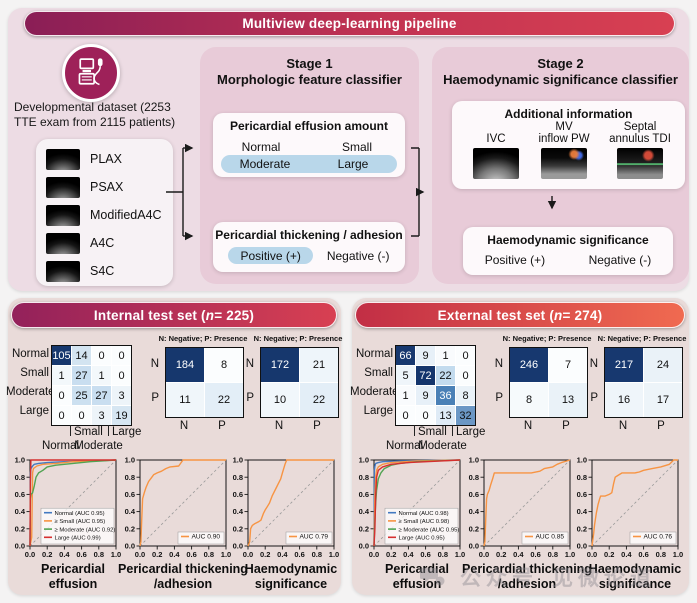  Describe the element at coordinates (564, 127) in the screenshot. I see `modality-label-line1: MV` at that location.